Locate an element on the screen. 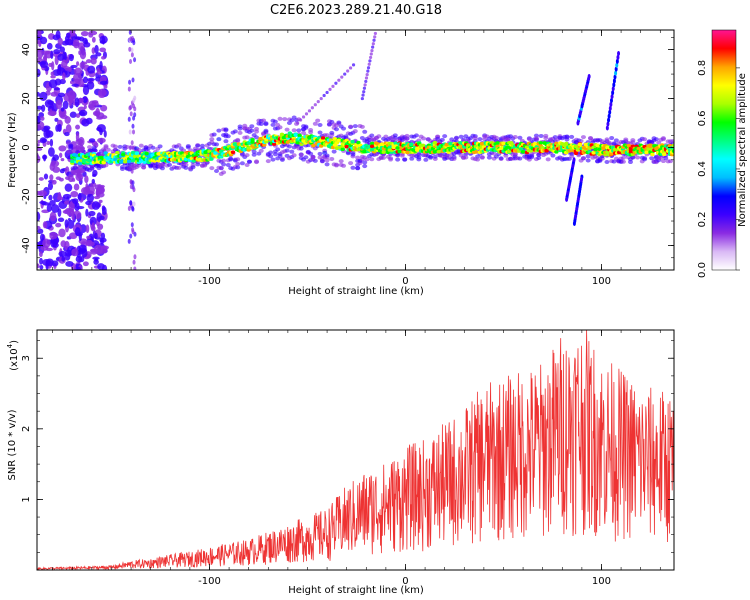 The height and width of the screenshot is (600, 750). snr-y-scale: (x104) is located at coordinates (13, 355).